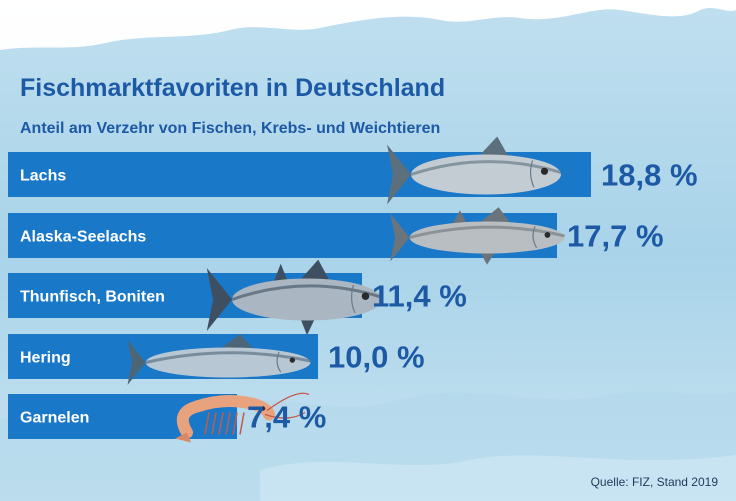 This screenshot has width=736, height=501. What do you see at coordinates (649, 175) in the screenshot?
I see `value-label: 18,8 %` at bounding box center [649, 175].